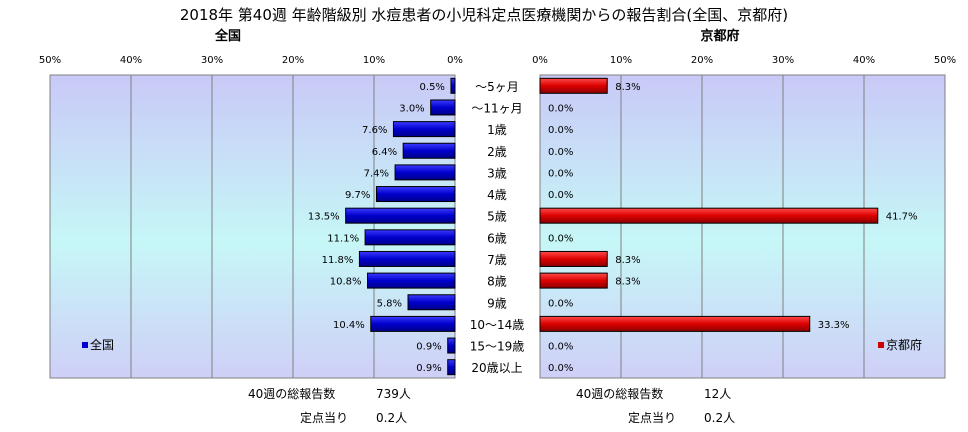  What do you see at coordinates (432, 87) in the screenshot?
I see `left-data-label: 0.5%` at bounding box center [432, 87].